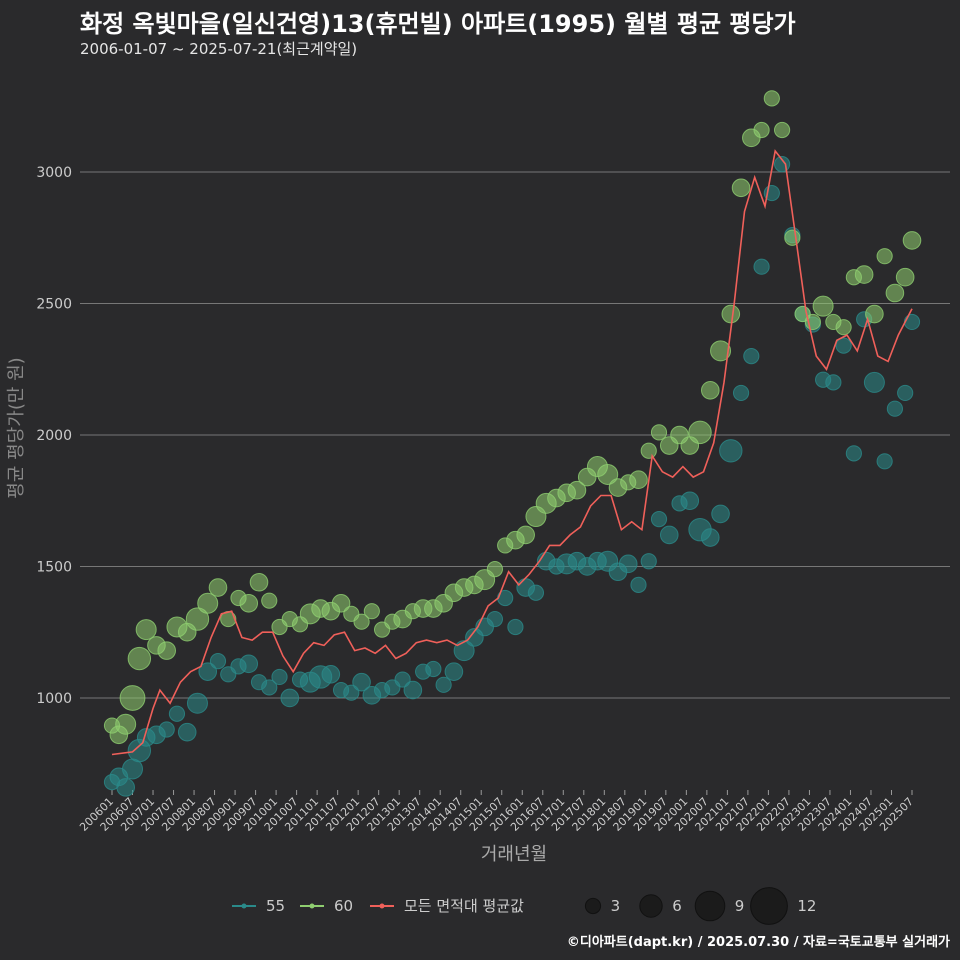 The width and height of the screenshot is (960, 960). I want to click on y-axis-label: 평균 평당가(만 원), so click(16, 427).